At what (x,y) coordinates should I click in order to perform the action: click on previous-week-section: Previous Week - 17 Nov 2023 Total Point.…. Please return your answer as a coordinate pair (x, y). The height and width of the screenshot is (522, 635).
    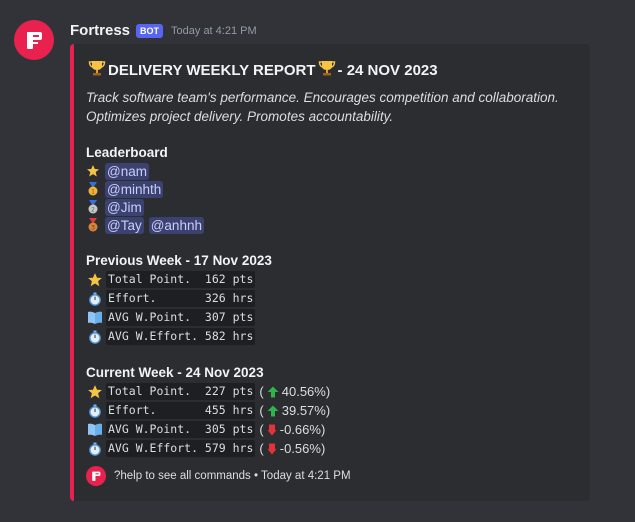
    Looking at the image, I should click on (332, 299).